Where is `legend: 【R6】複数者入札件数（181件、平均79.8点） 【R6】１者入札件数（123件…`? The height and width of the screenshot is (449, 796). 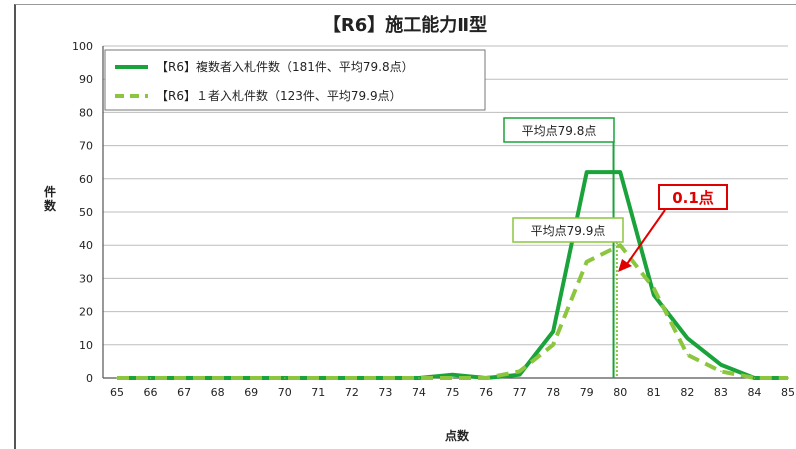 legend: 【R6】複数者入札件数（181件、平均79.8点） 【R6】１者入札件数（123件… is located at coordinates (295, 80).